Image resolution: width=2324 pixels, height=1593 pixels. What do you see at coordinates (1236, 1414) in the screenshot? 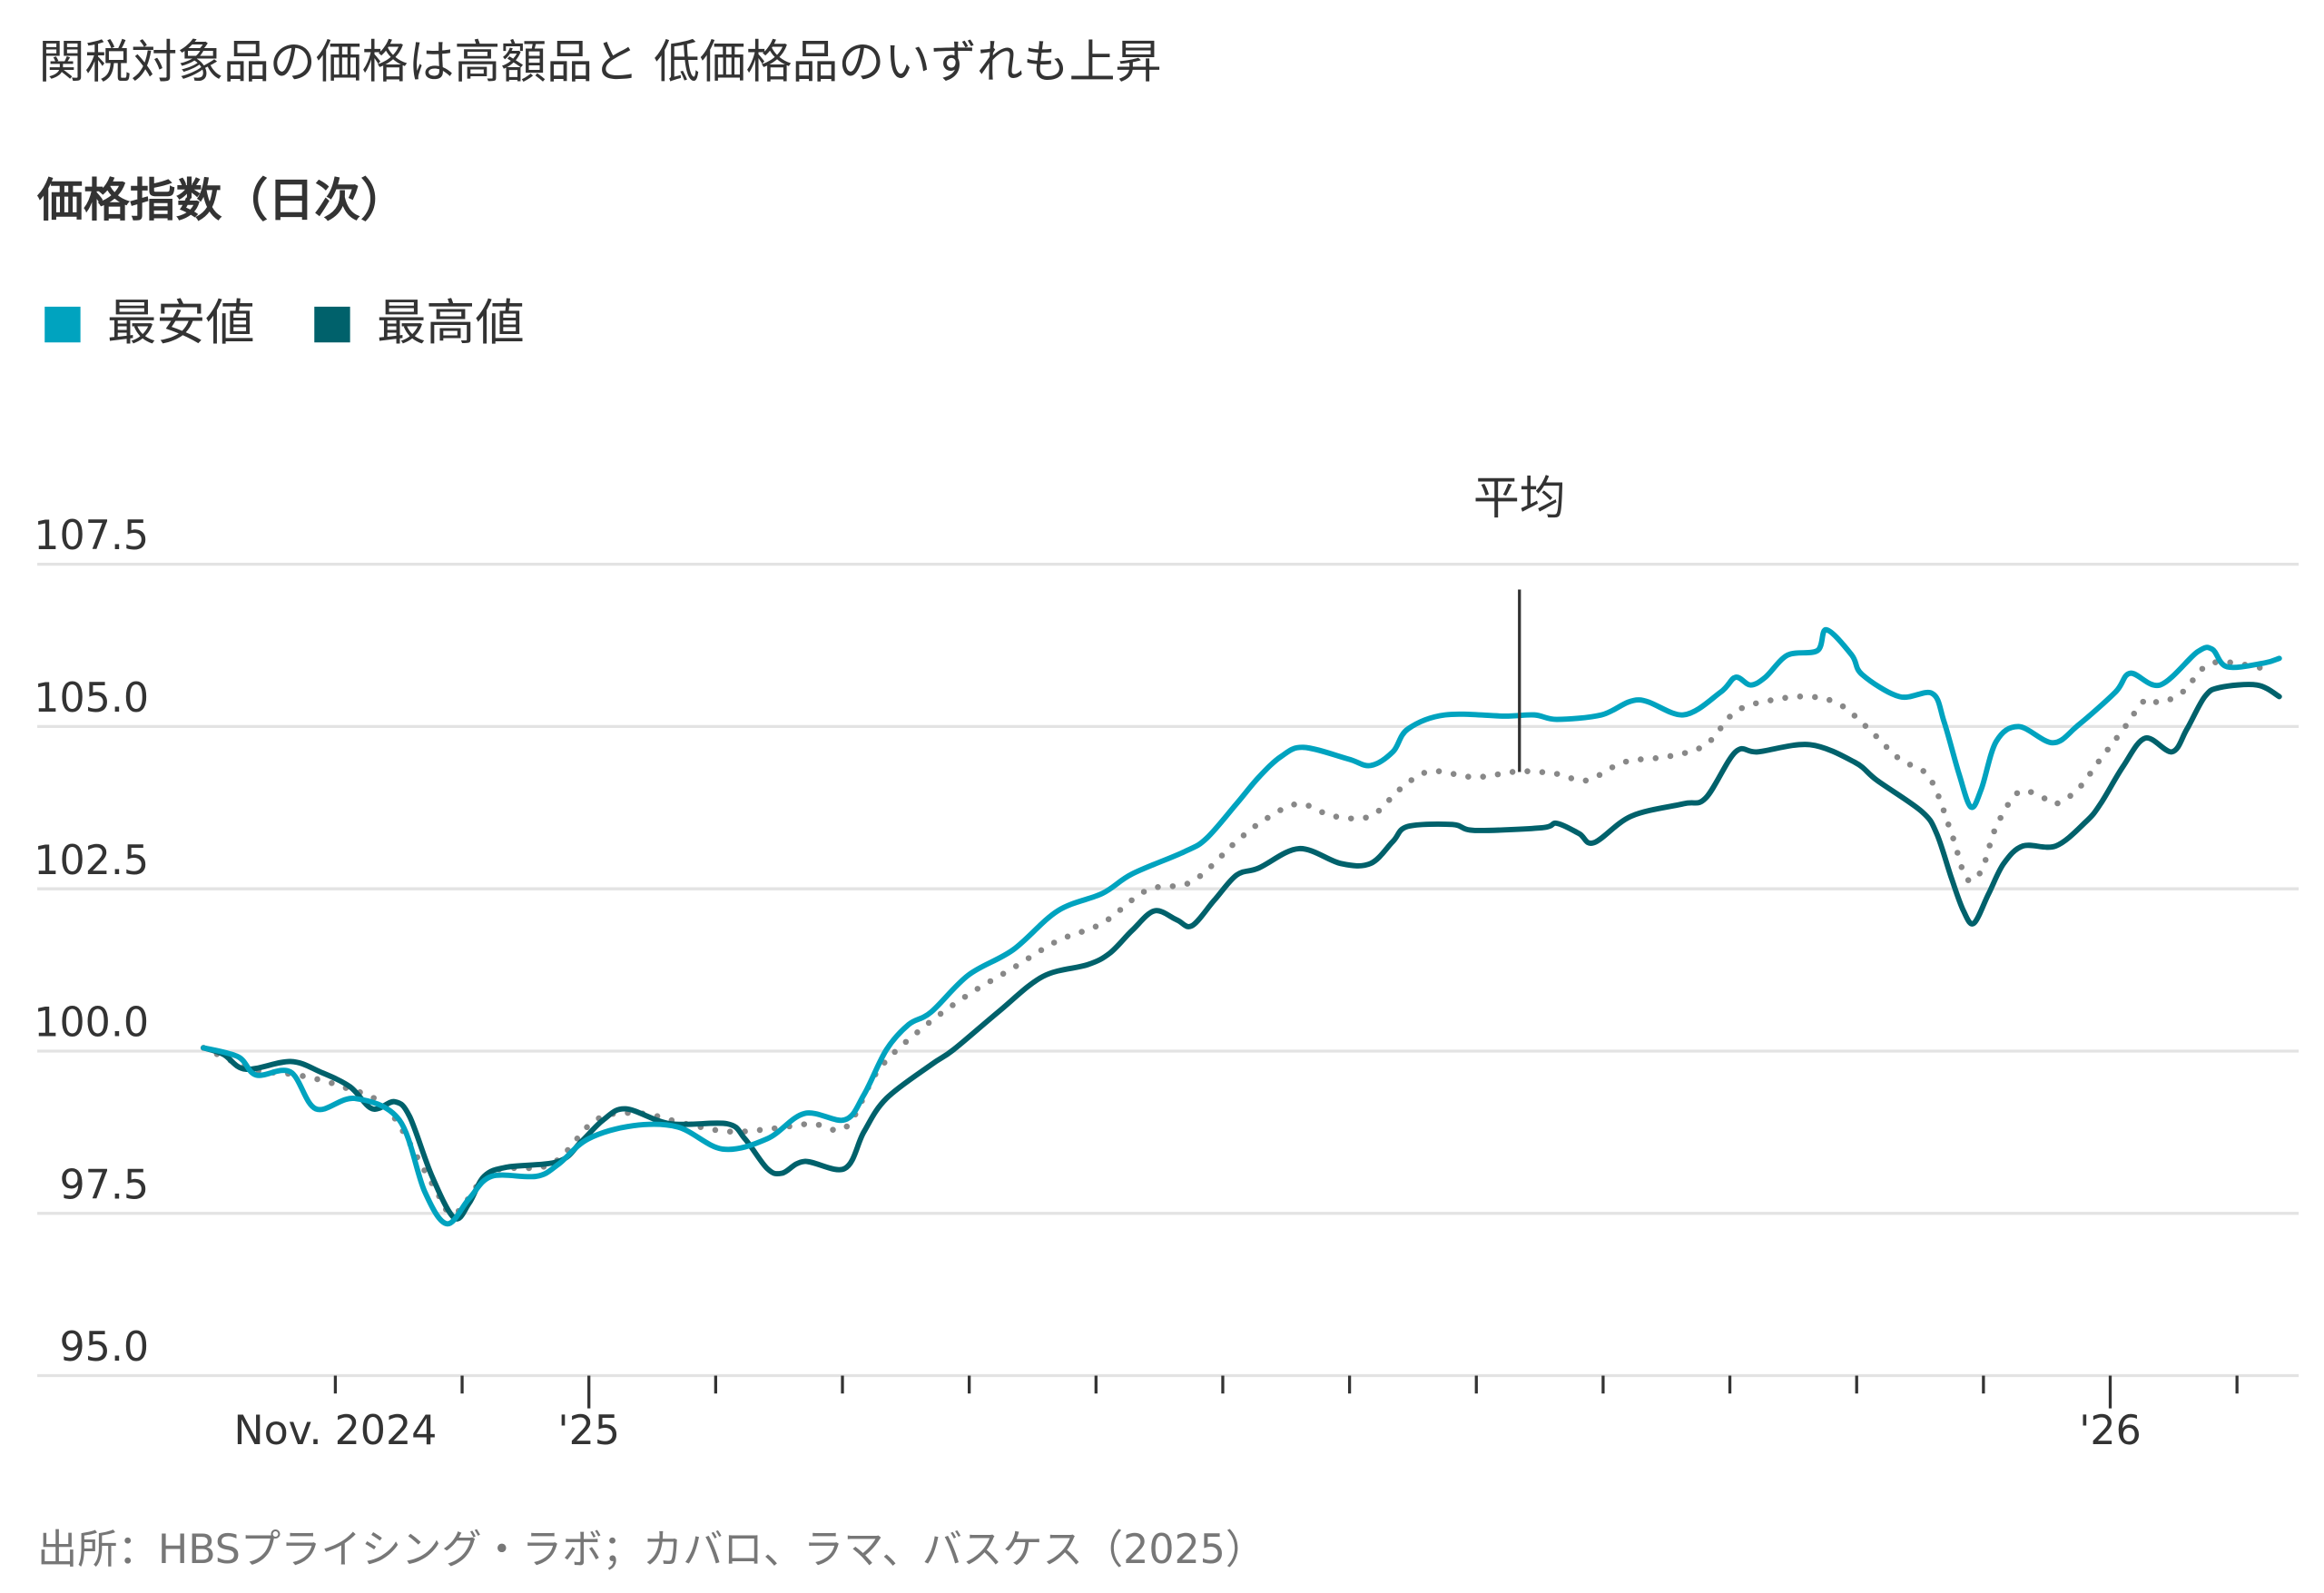
I see `x-axis: Nov. 2024 '25 '26` at bounding box center [1236, 1414].